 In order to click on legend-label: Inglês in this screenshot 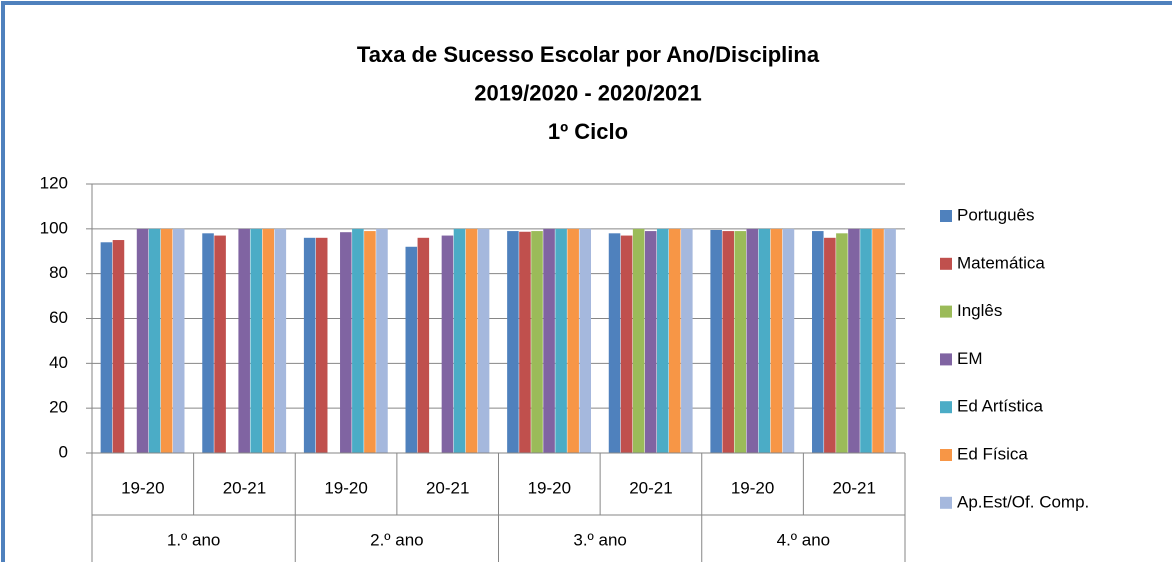, I will do `click(979, 310)`.